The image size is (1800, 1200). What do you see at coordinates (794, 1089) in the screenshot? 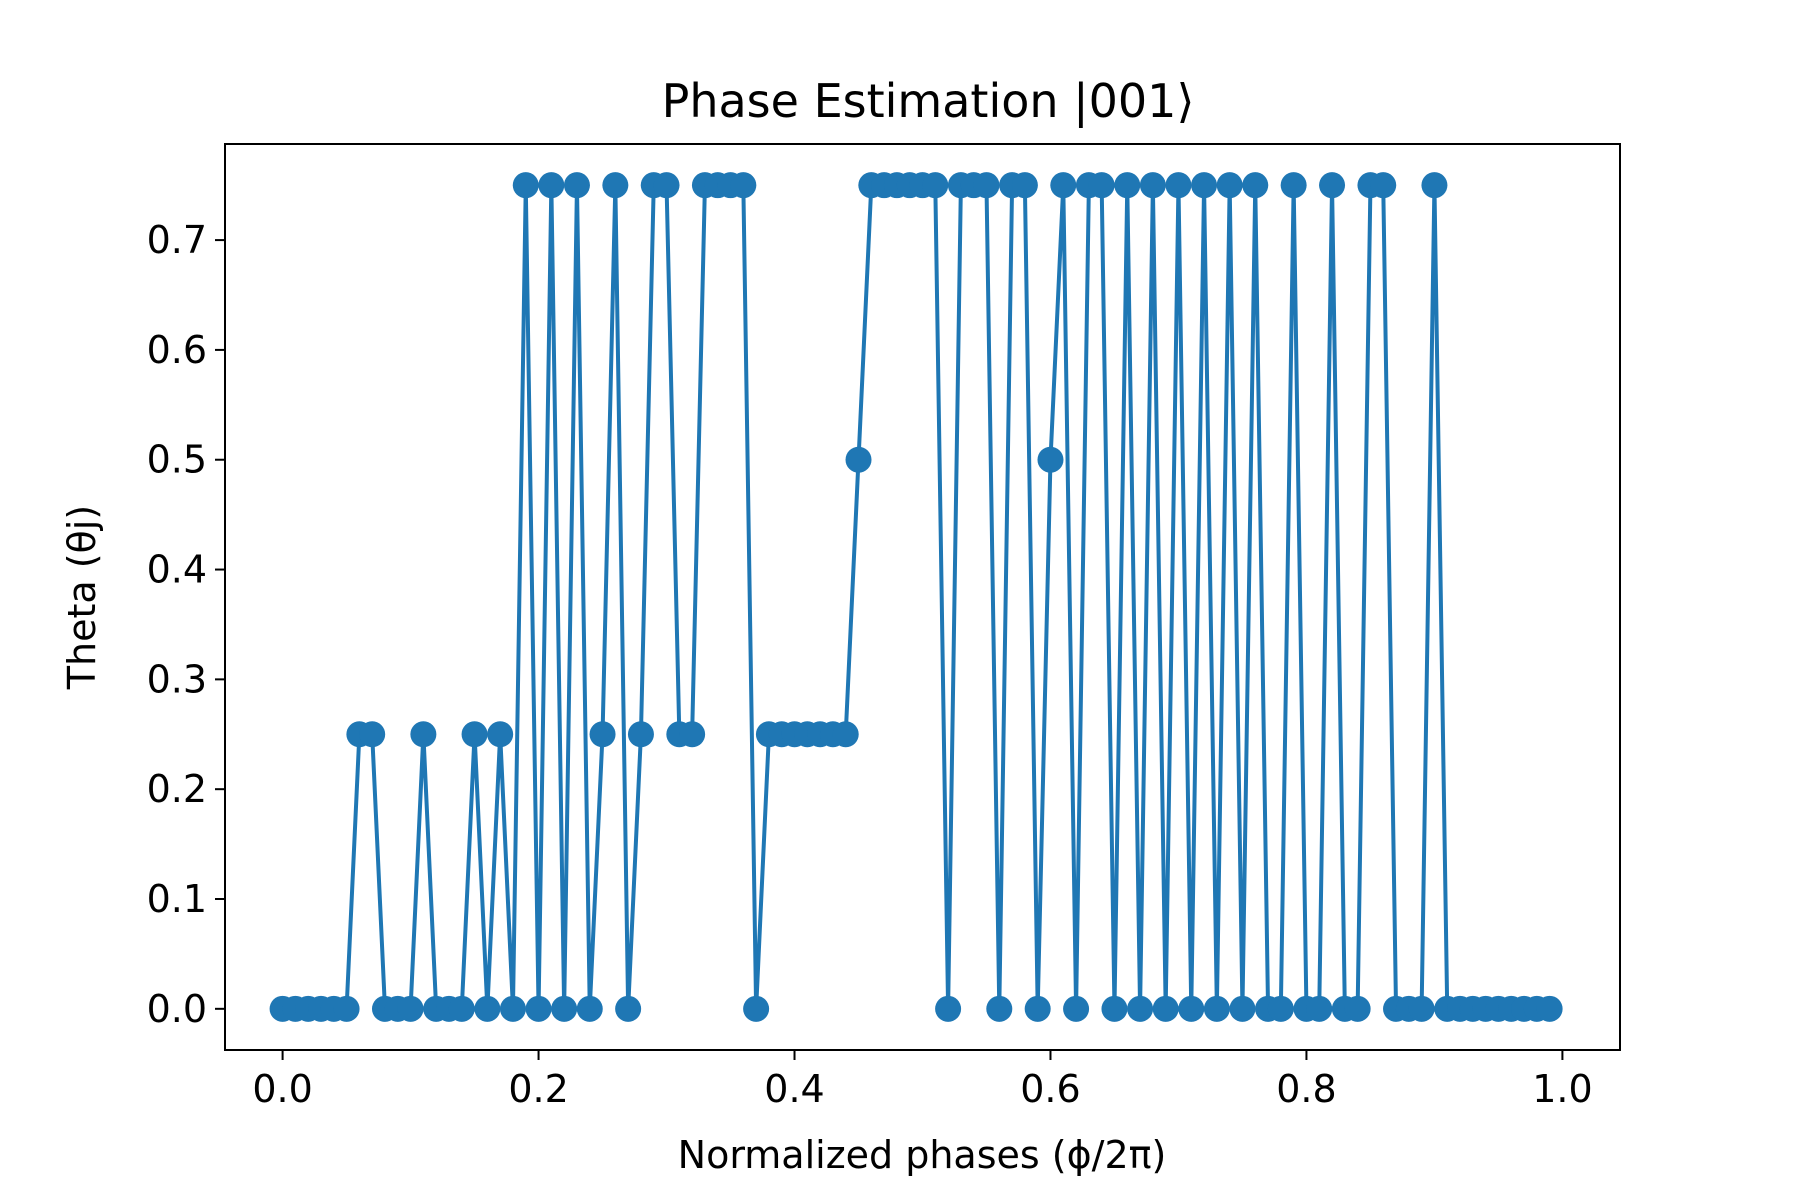
I see `x-tick-label: 0.4` at bounding box center [794, 1089].